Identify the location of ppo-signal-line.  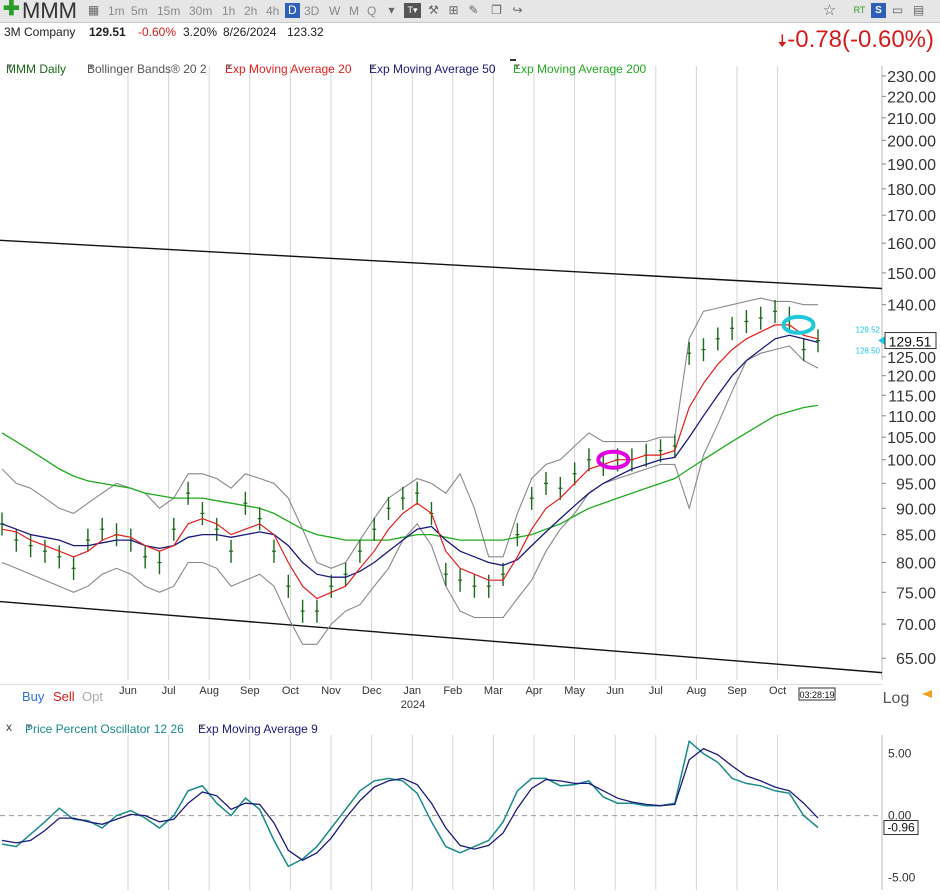
(410, 804).